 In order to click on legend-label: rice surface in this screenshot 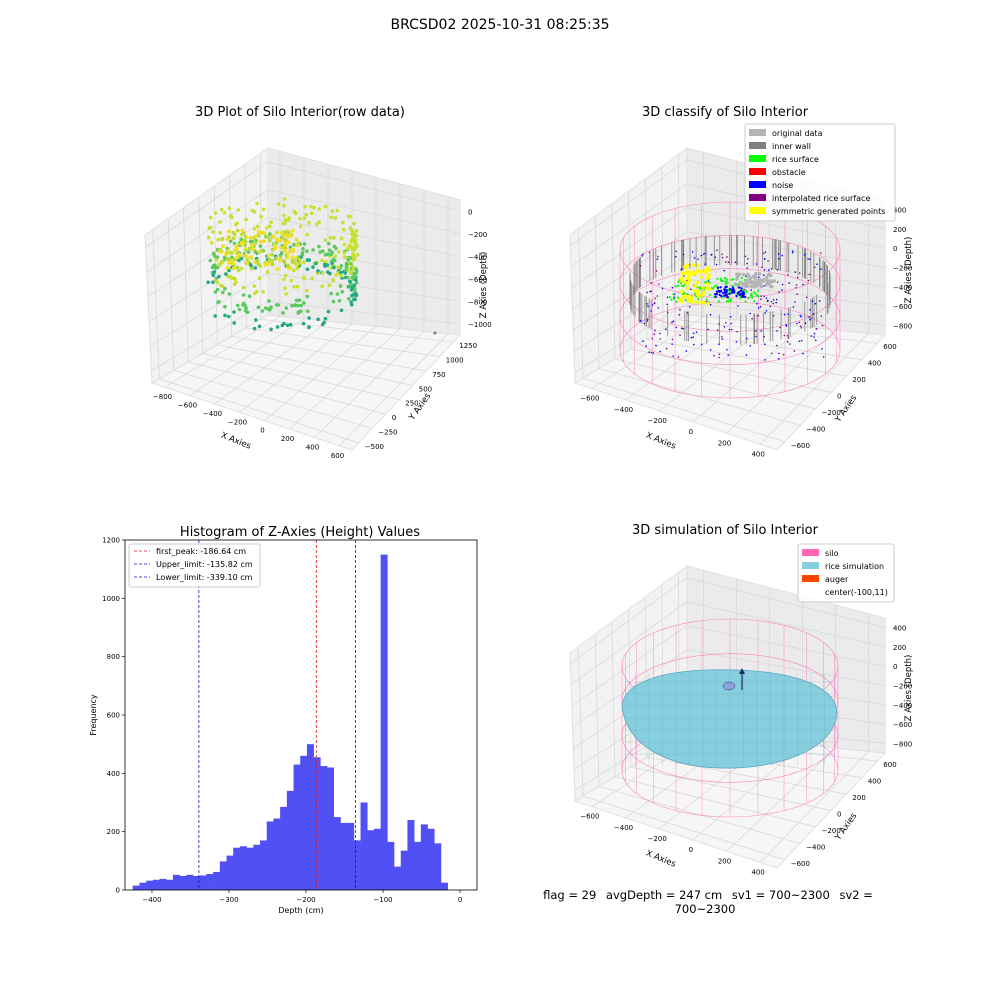, I will do `click(795, 159)`.